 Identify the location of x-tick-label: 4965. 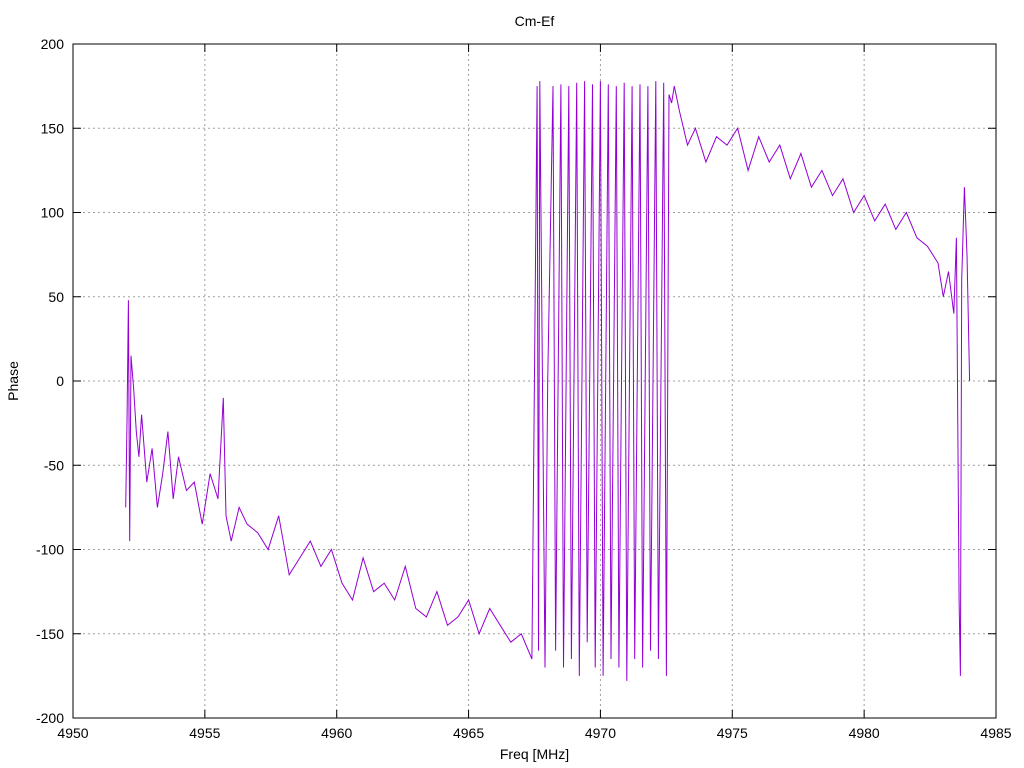
(468, 733).